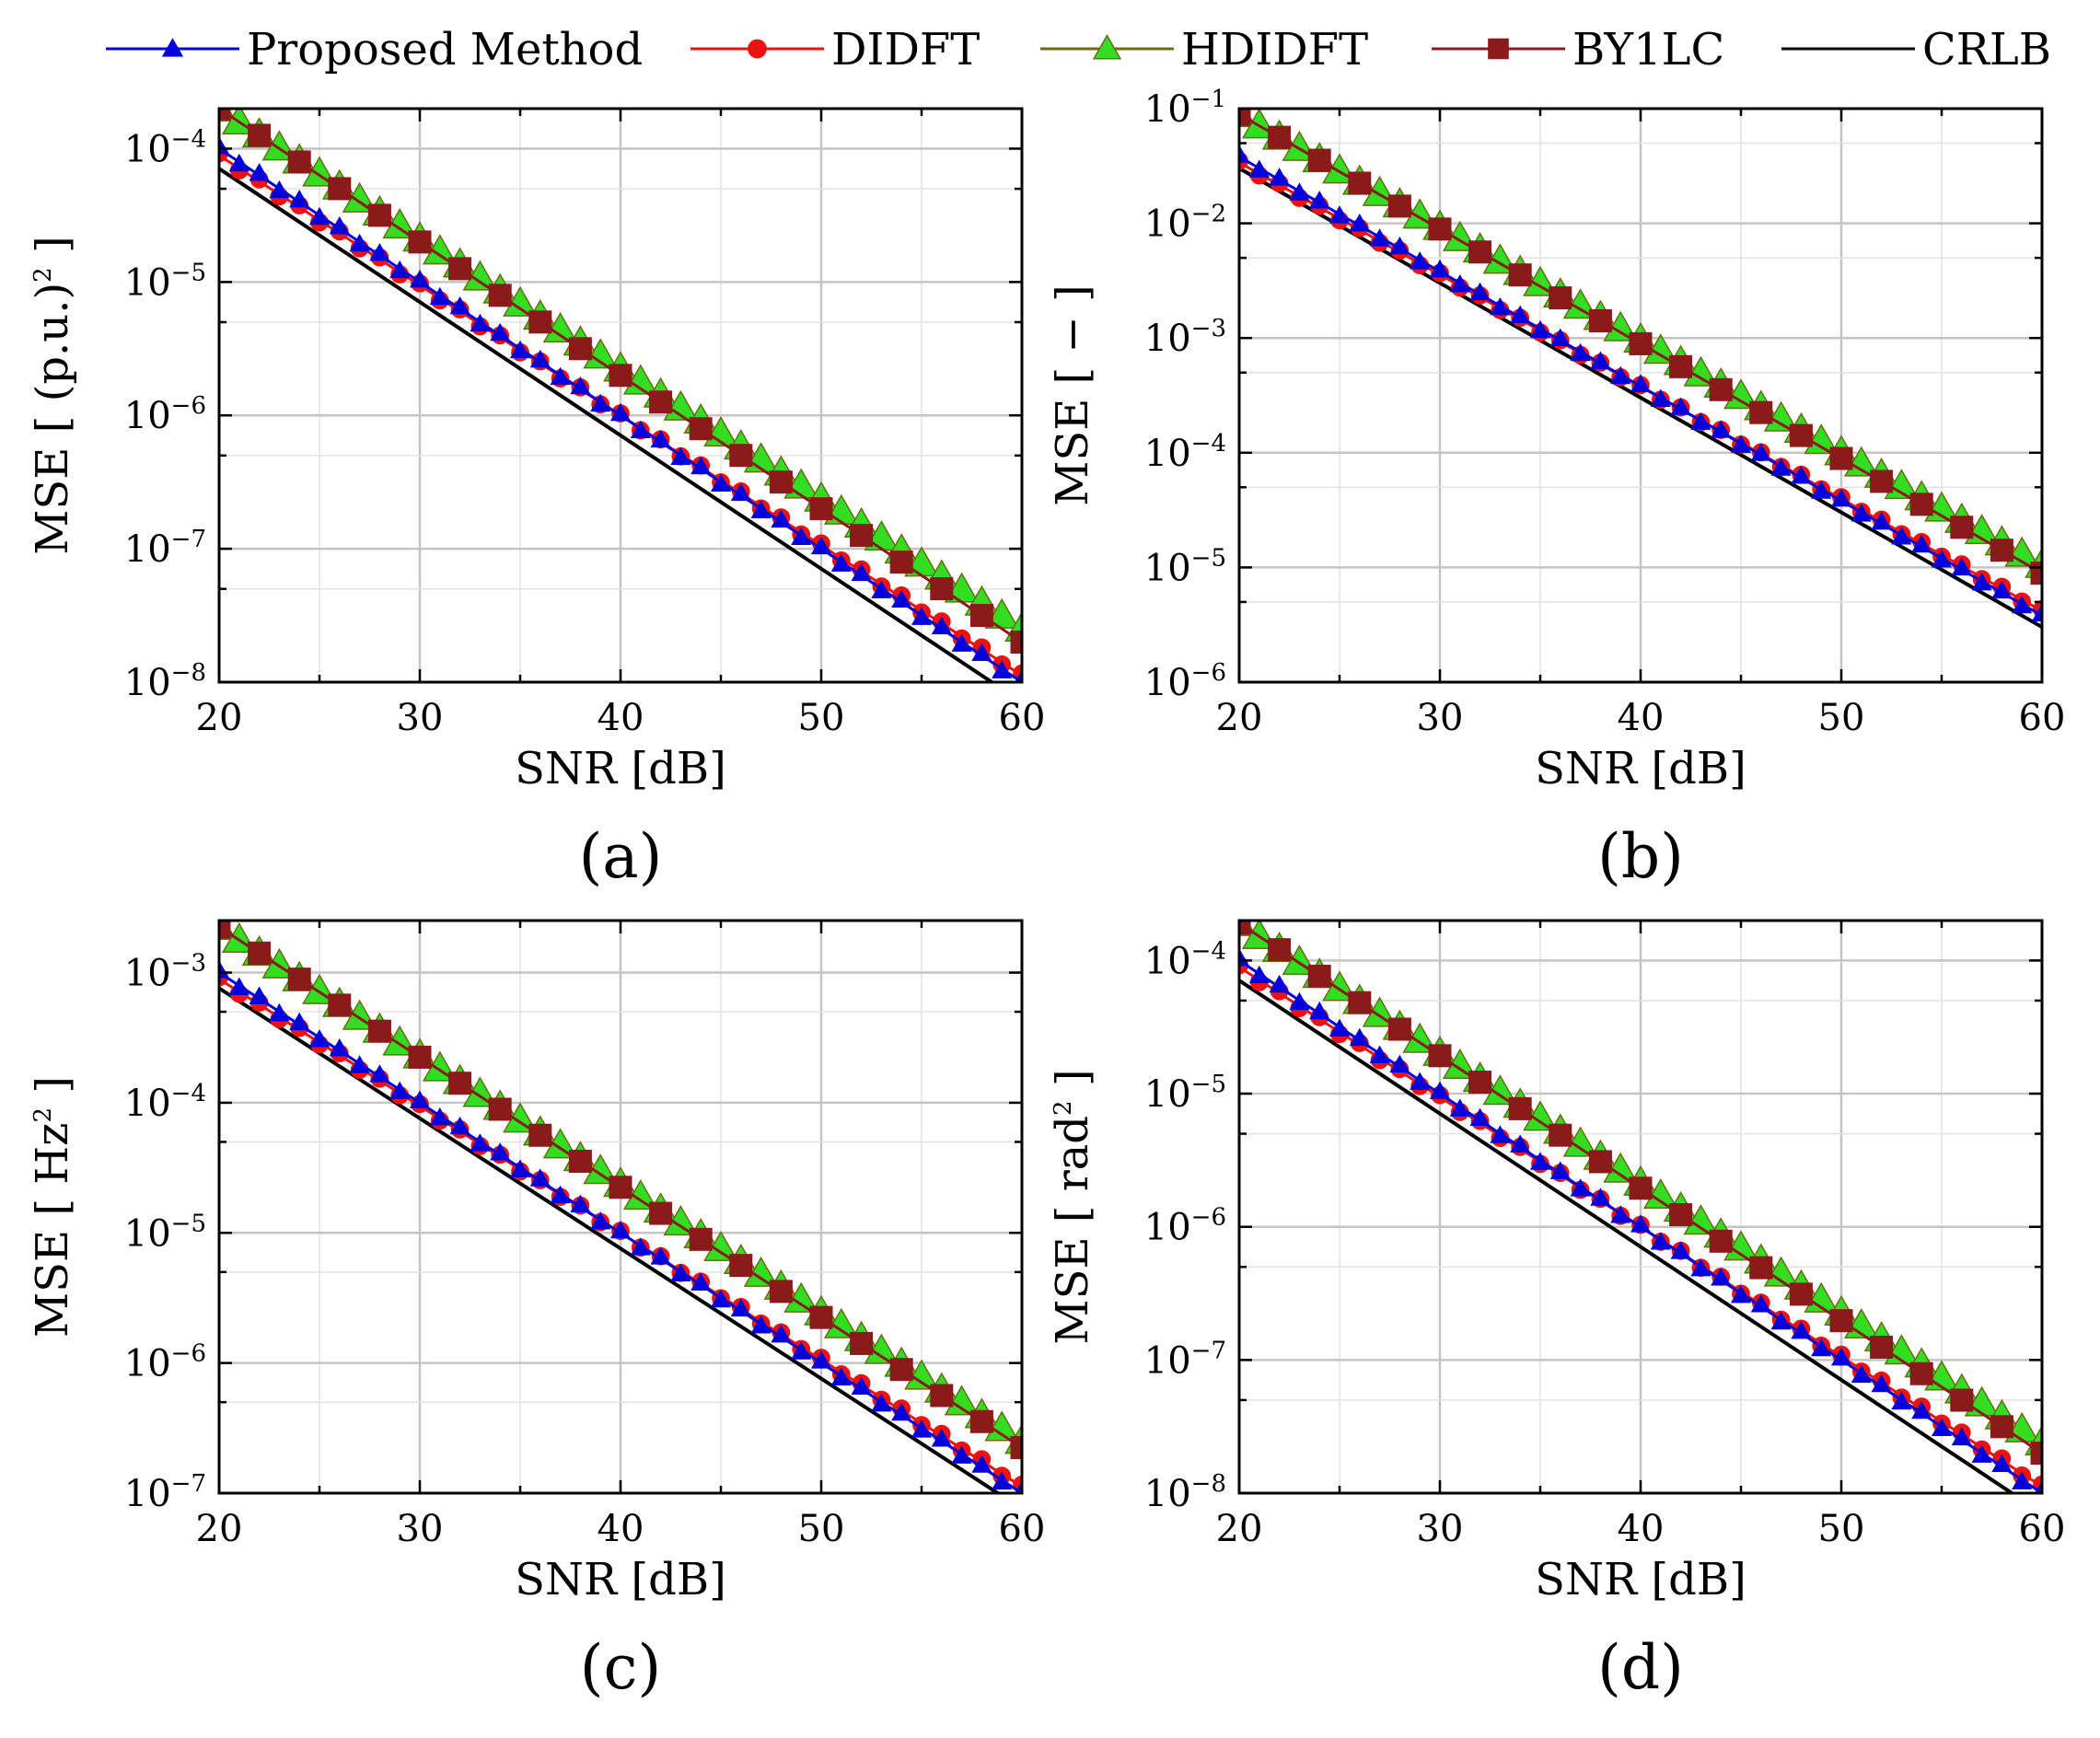  Describe the element at coordinates (165, 1102) in the screenshot. I see `panel-c-ytick-label: 10⁻⁴` at that location.